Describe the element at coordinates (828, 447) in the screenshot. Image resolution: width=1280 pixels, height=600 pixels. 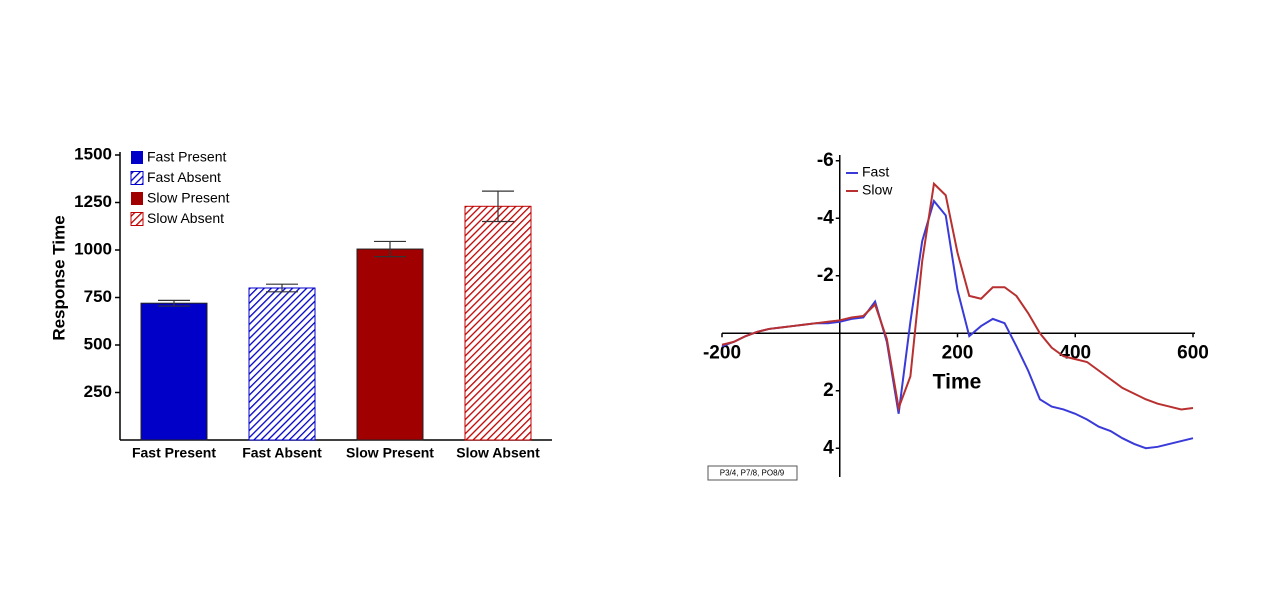
I see `y-tick-label: 4` at that location.